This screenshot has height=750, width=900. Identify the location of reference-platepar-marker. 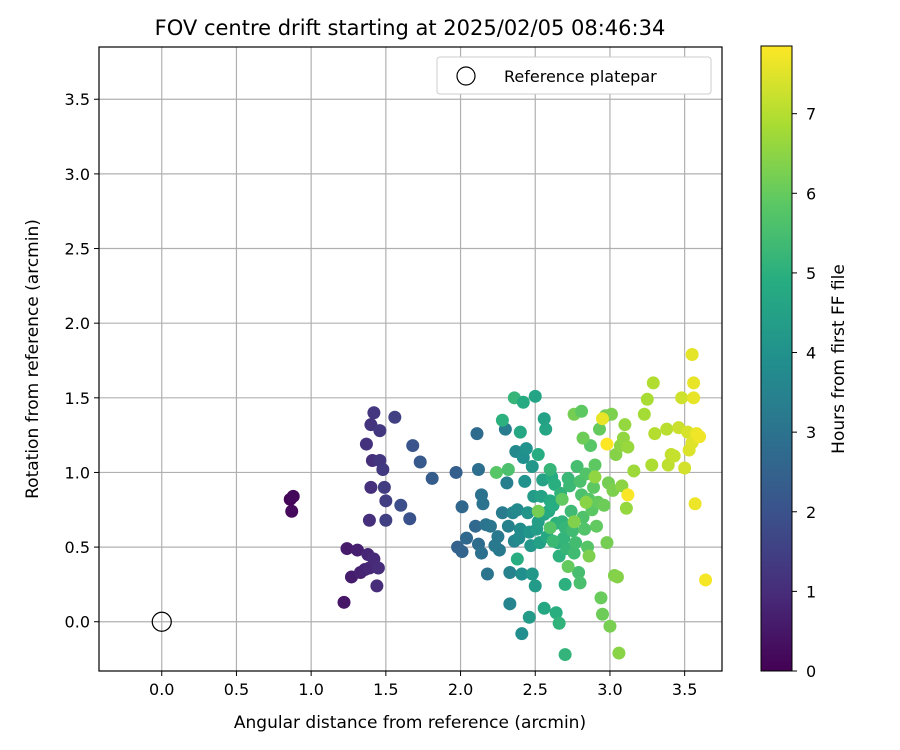
(161, 621).